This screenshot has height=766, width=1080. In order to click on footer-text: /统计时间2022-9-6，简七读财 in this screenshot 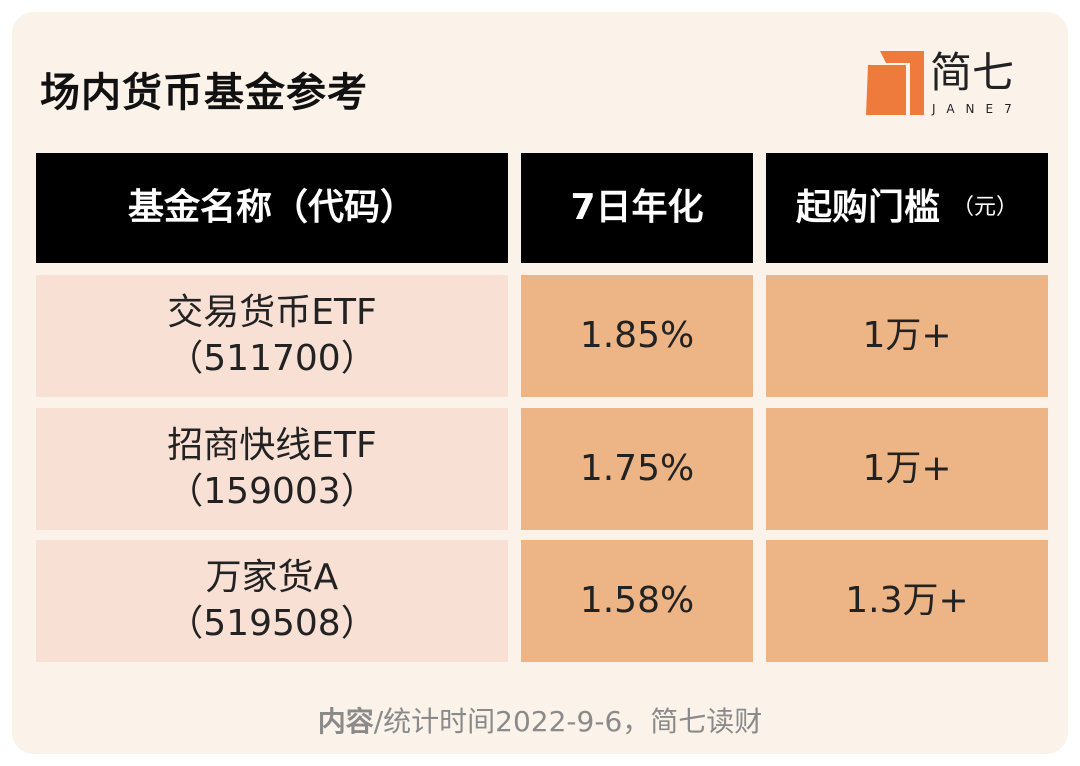, I will do `click(568, 721)`.